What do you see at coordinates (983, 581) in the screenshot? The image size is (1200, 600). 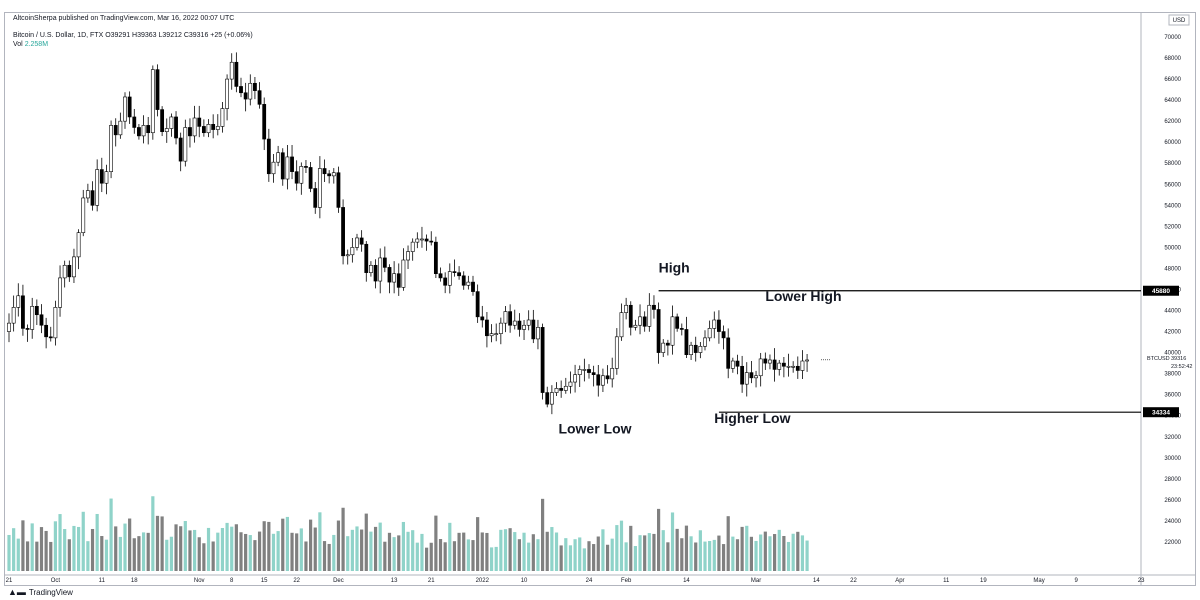 I see `x-tick-label: 19` at bounding box center [983, 581].